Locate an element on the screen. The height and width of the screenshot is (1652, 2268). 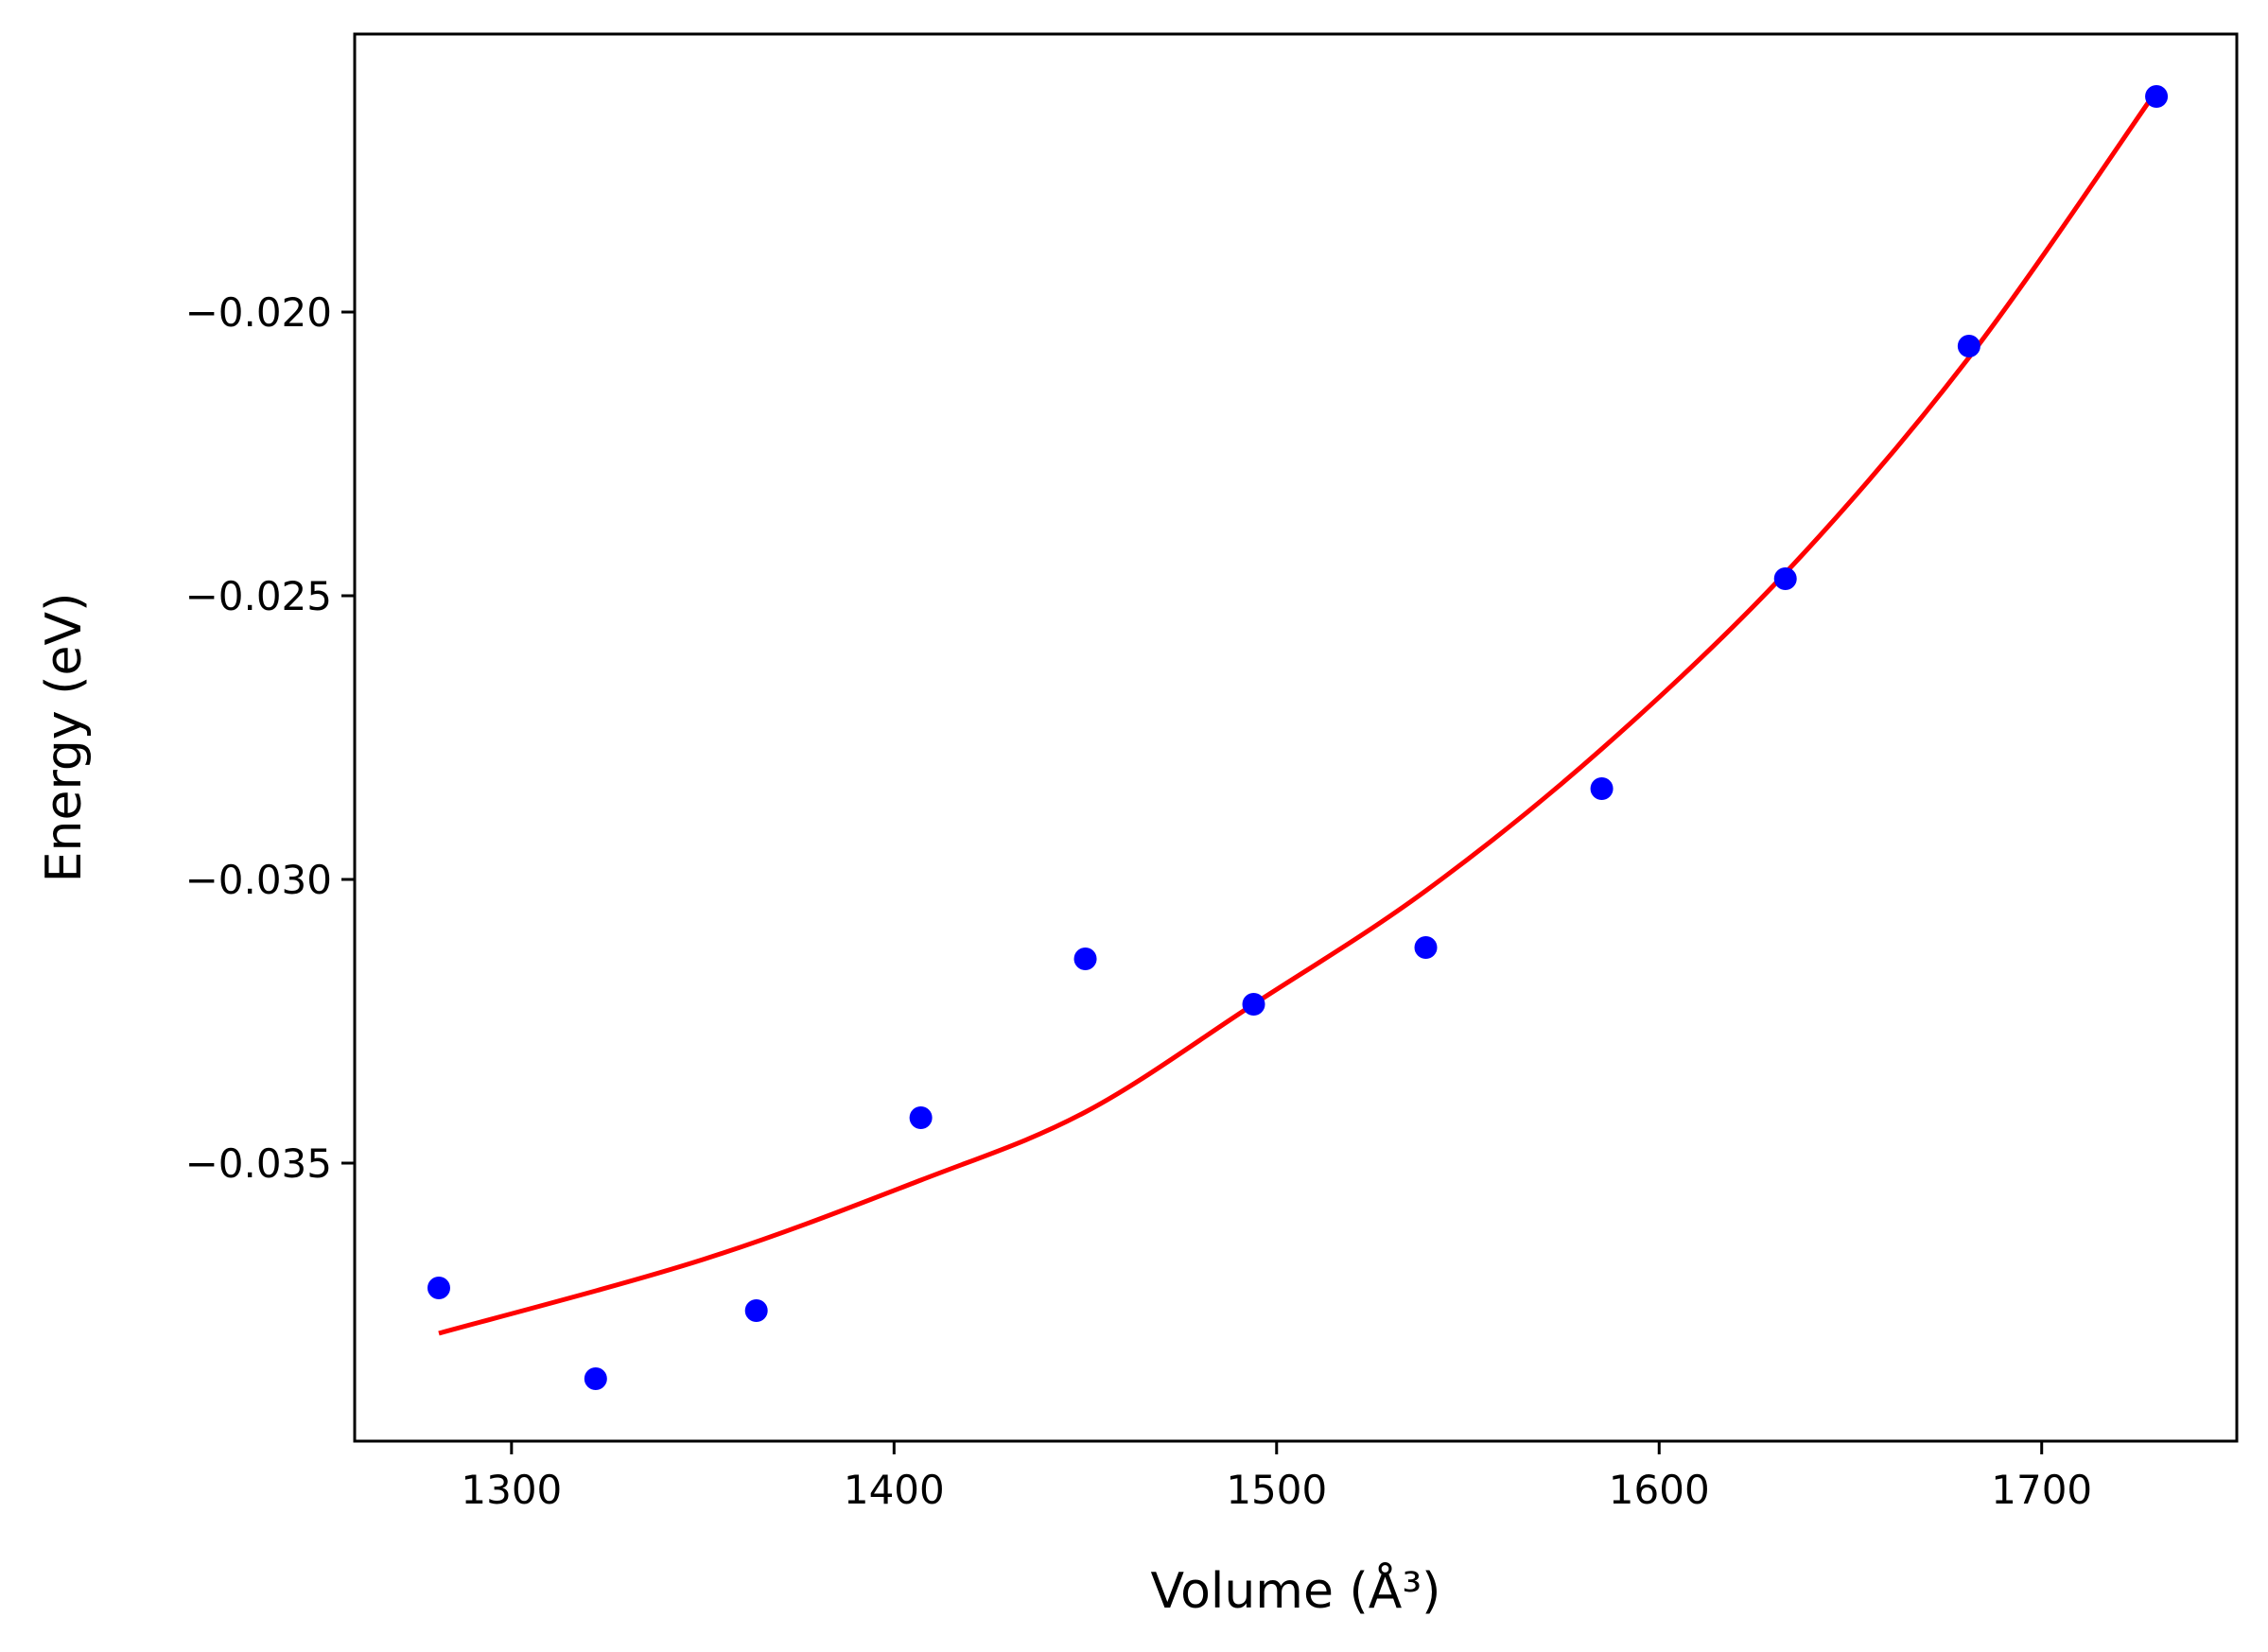
y-tick-label: −0.035 is located at coordinates (258, 1163).